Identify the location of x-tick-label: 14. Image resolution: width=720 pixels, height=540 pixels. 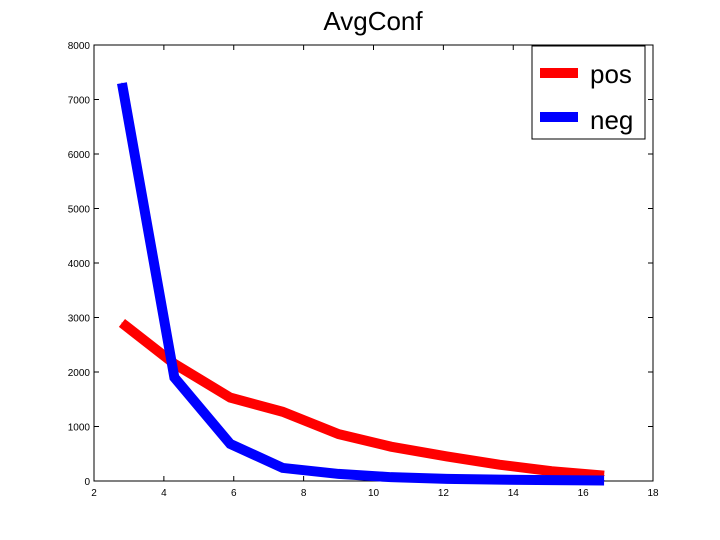
(514, 493).